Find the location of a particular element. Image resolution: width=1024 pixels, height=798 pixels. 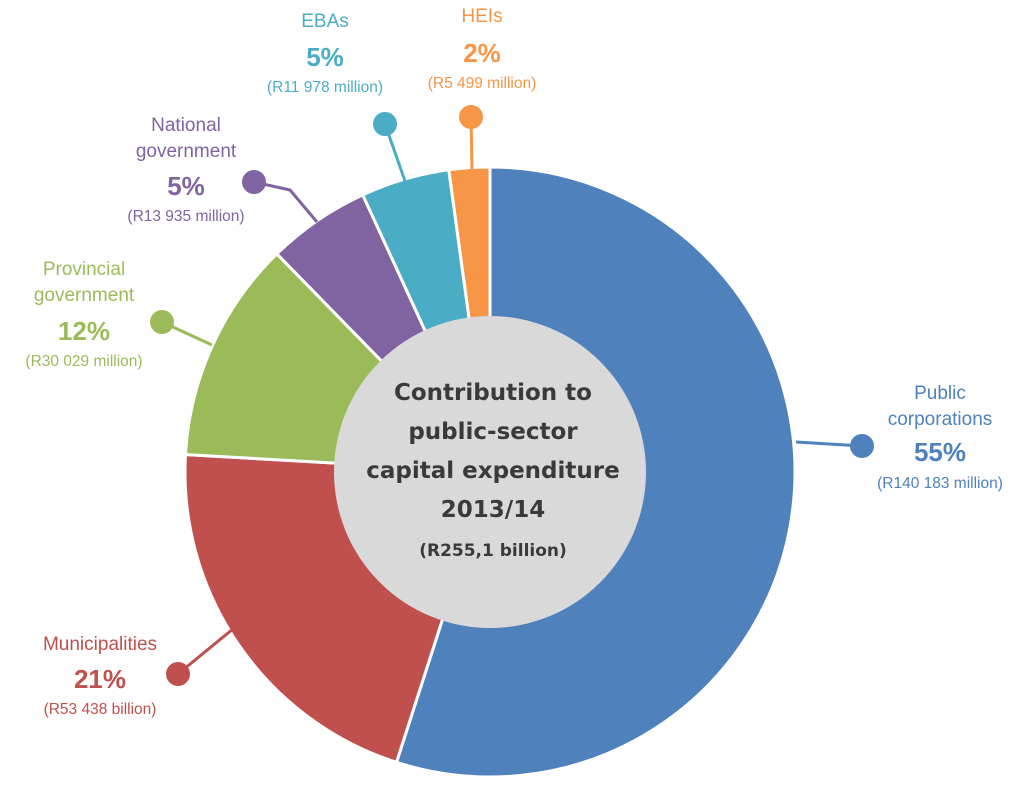

center-disc is located at coordinates (490, 472).